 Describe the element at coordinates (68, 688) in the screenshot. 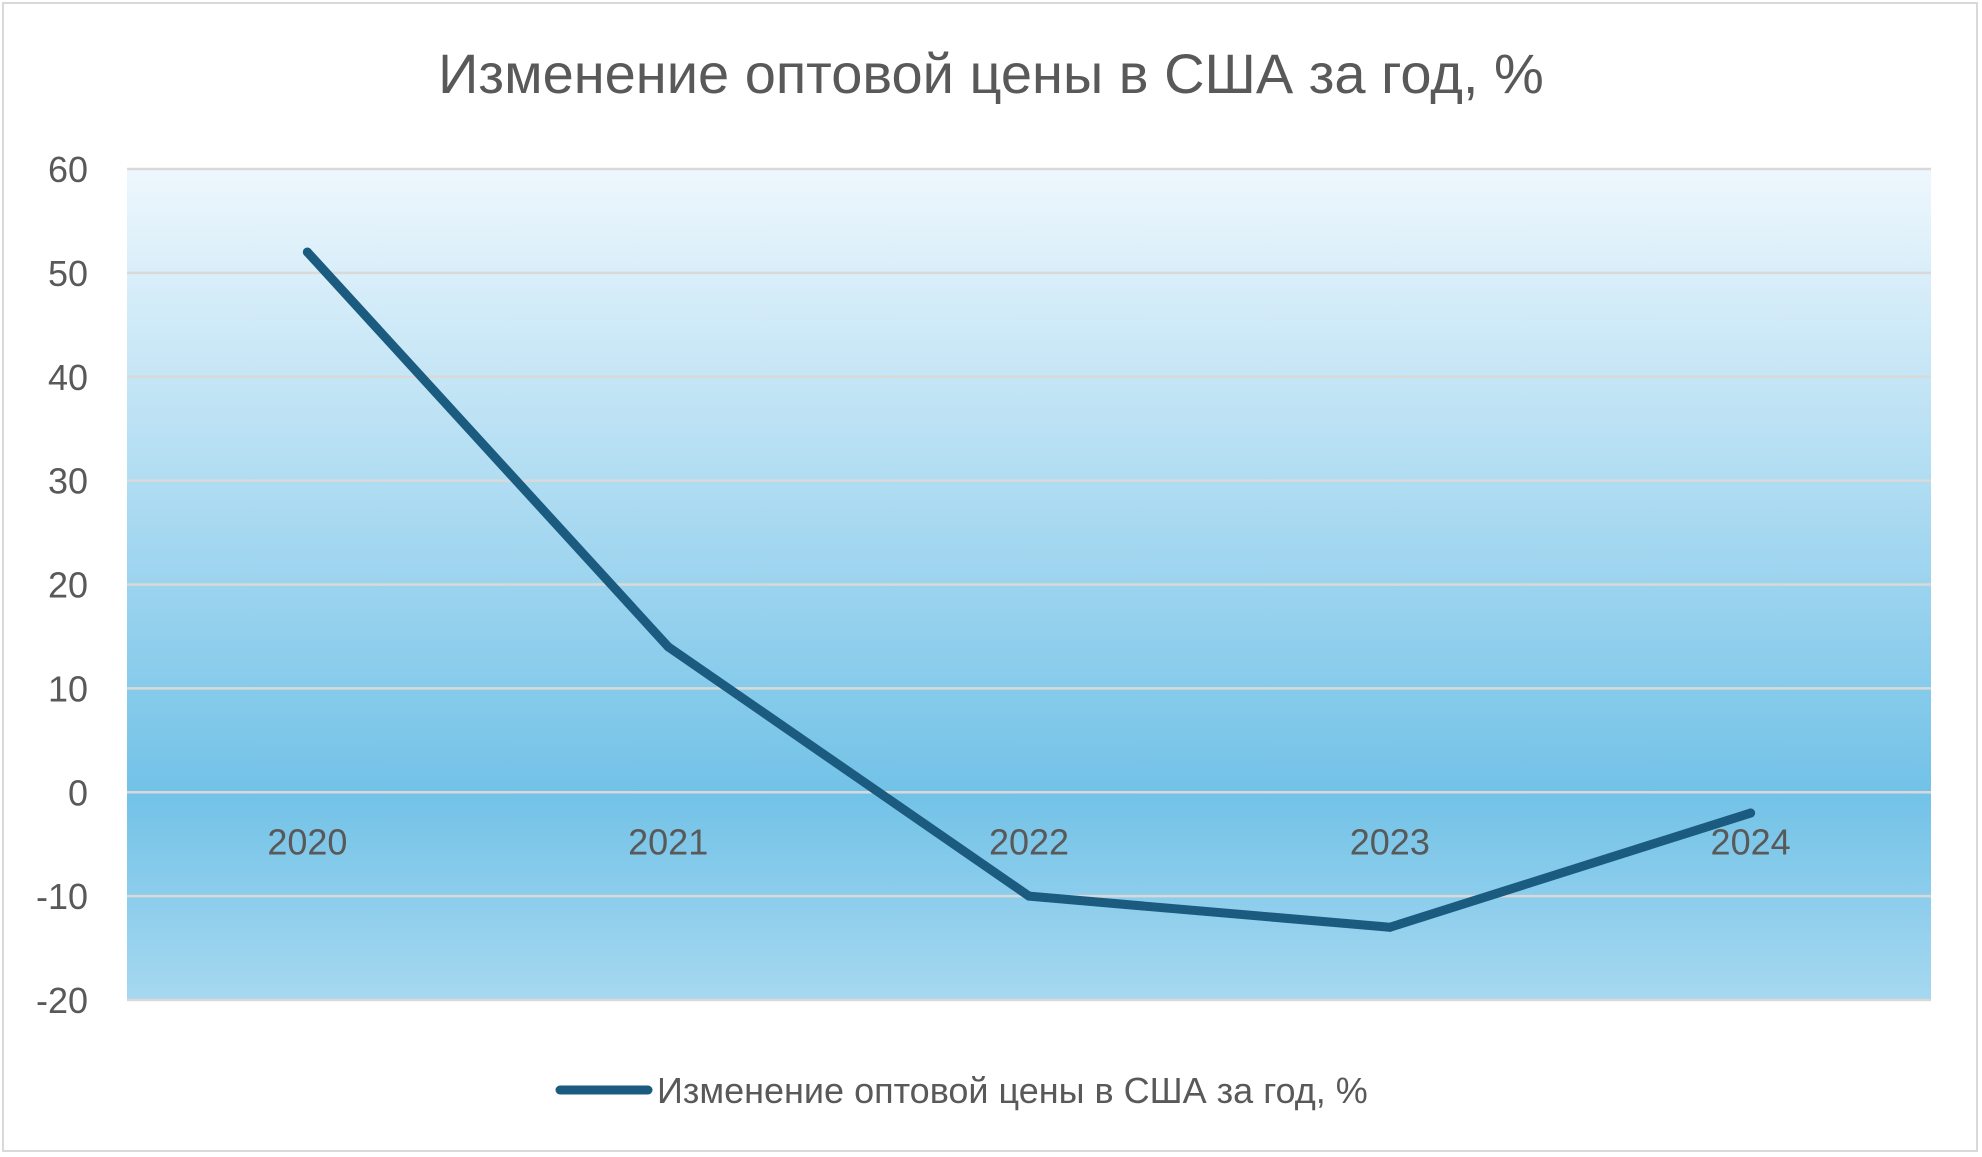

I see `y-tick-label: 10` at that location.